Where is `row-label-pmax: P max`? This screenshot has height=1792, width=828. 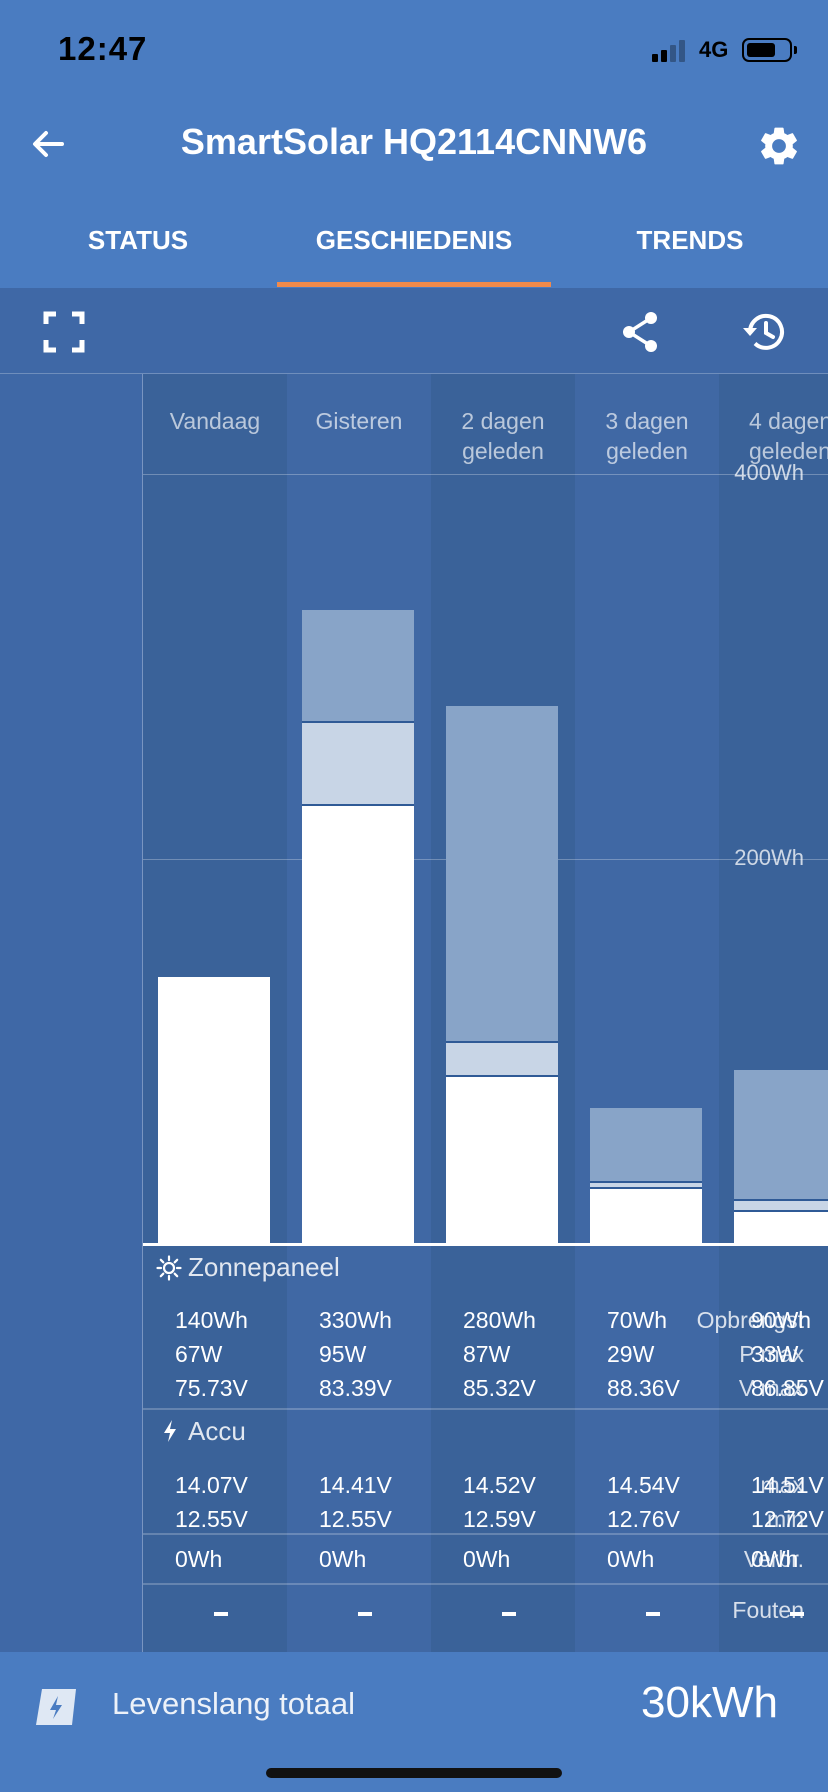
row-label-pmax: P max is located at coordinates (771, 1354).